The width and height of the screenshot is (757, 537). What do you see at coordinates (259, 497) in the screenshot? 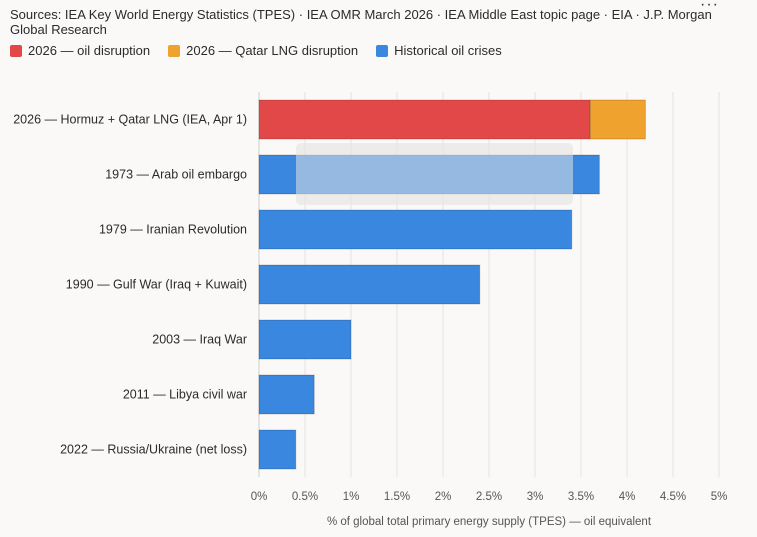
I see `x-tick-label: 0%` at bounding box center [259, 497].